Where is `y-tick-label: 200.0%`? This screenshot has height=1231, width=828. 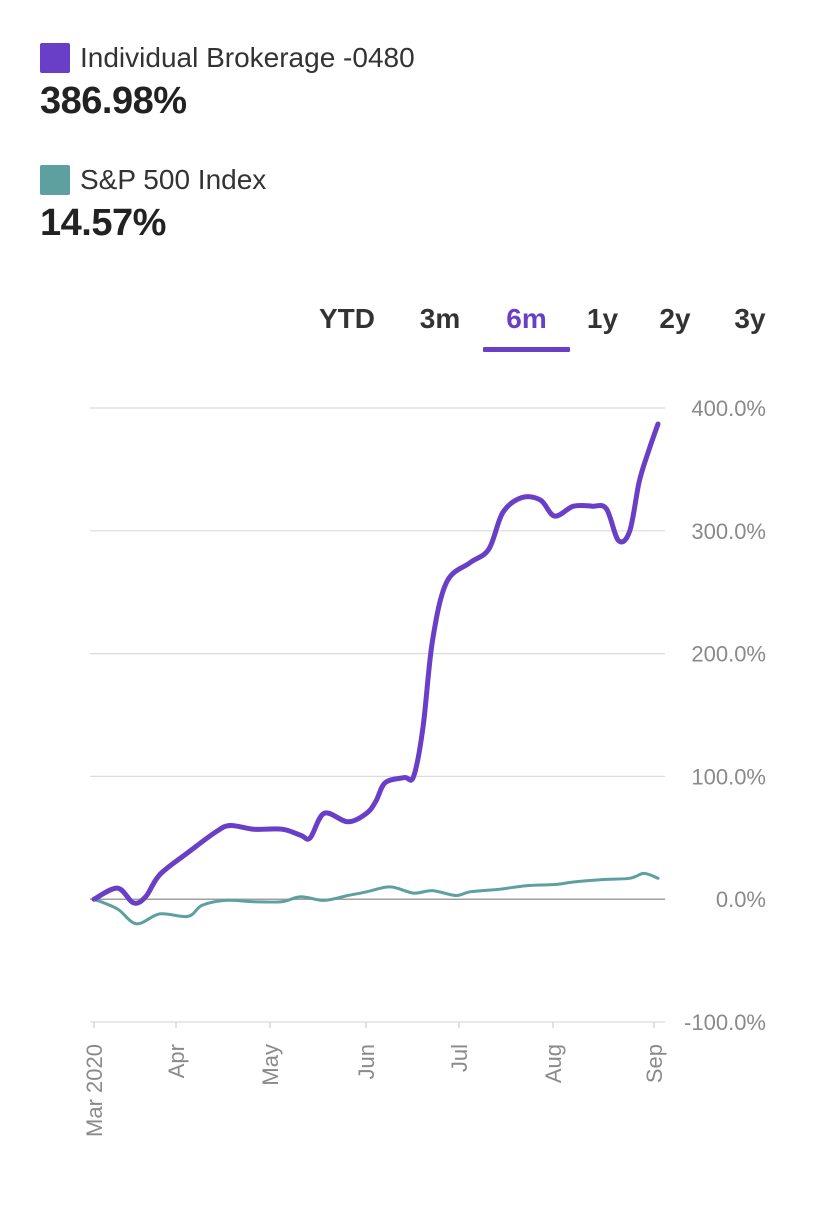 y-tick-label: 200.0% is located at coordinates (728, 654).